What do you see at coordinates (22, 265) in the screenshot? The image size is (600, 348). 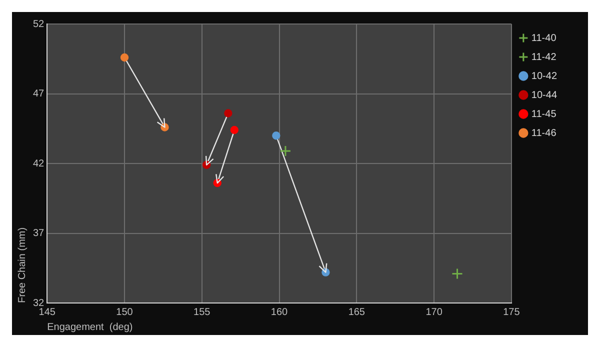 I see `y-axis-title: Free Chain (mm)` at bounding box center [22, 265].